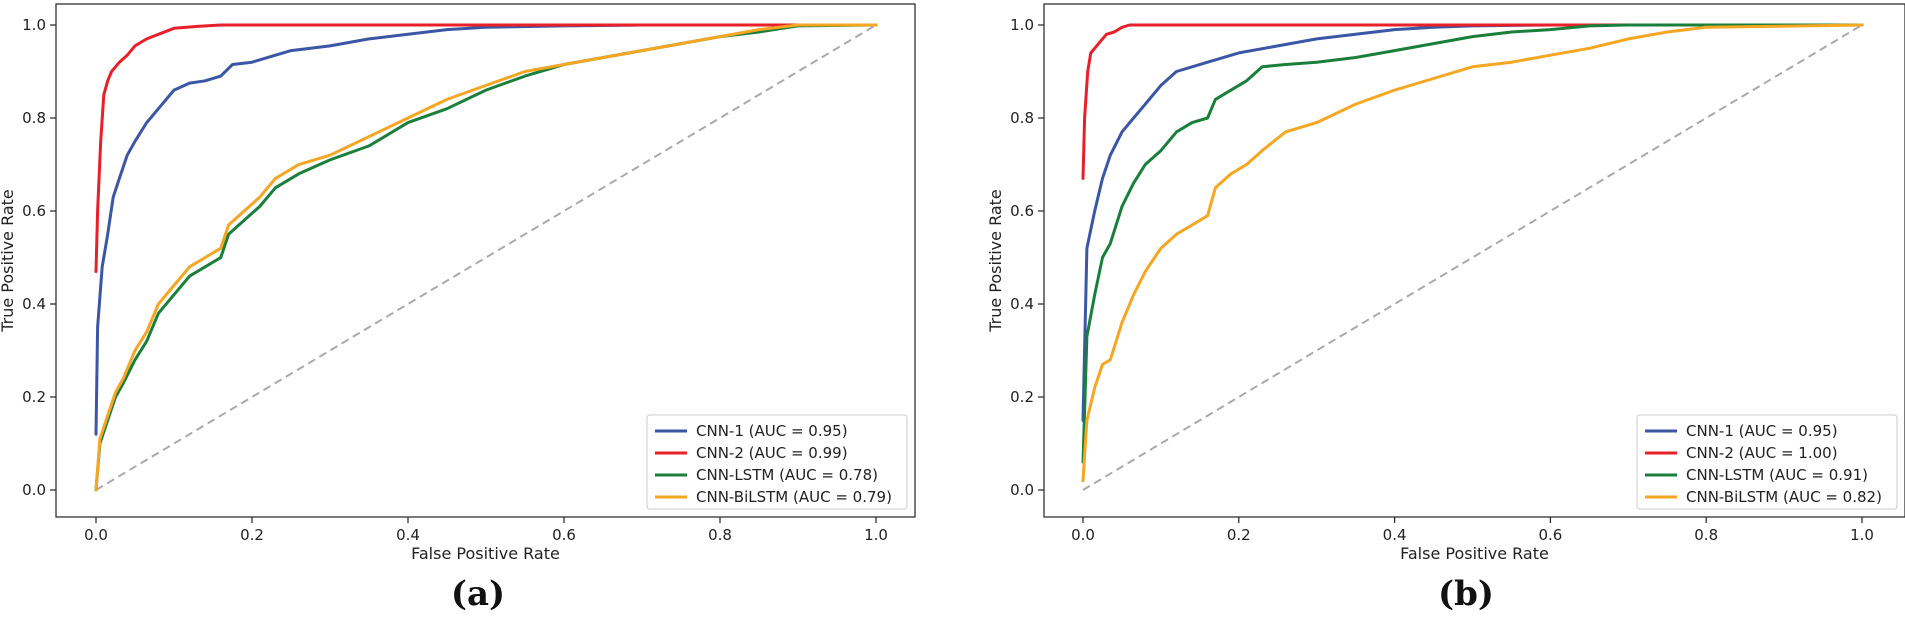 The height and width of the screenshot is (617, 1905). Describe the element at coordinates (1784, 497) in the screenshot. I see `legend-entry-label: CNN-BiLSTM (AUC = 0.82)` at that location.